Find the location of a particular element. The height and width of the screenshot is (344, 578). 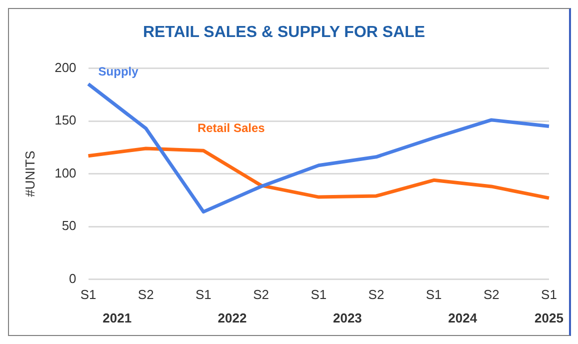

y-tick-label: 50 is located at coordinates (69, 226).